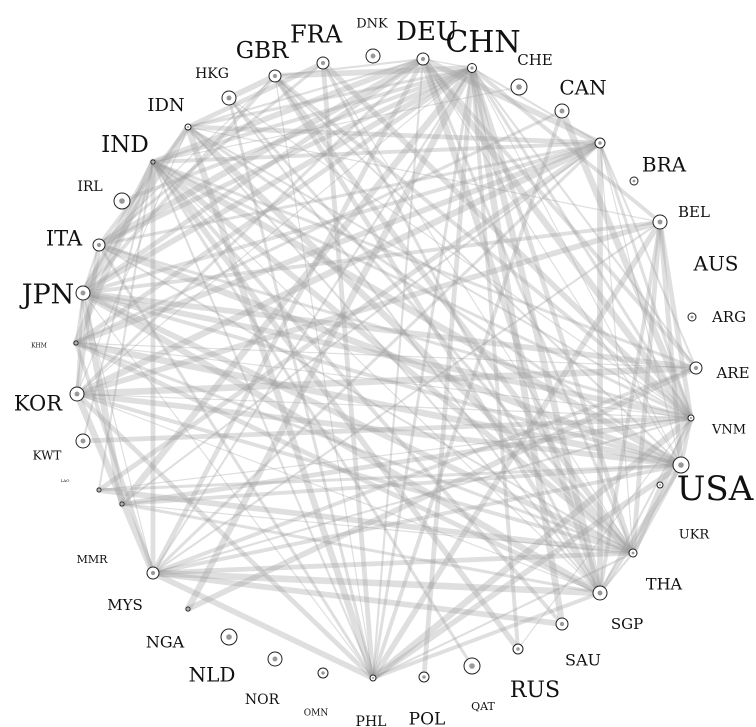 This screenshot has width=756, height=727. What do you see at coordinates (188, 127) in the screenshot?
I see `node-core-idn` at bounding box center [188, 127].